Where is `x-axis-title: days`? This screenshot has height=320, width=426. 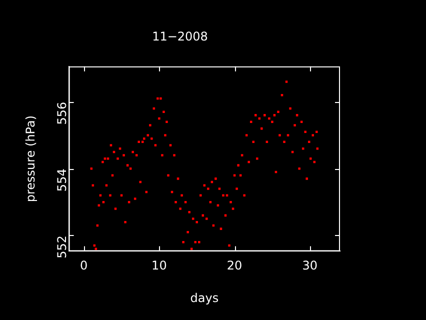 x-axis-title: days is located at coordinates (204, 297).